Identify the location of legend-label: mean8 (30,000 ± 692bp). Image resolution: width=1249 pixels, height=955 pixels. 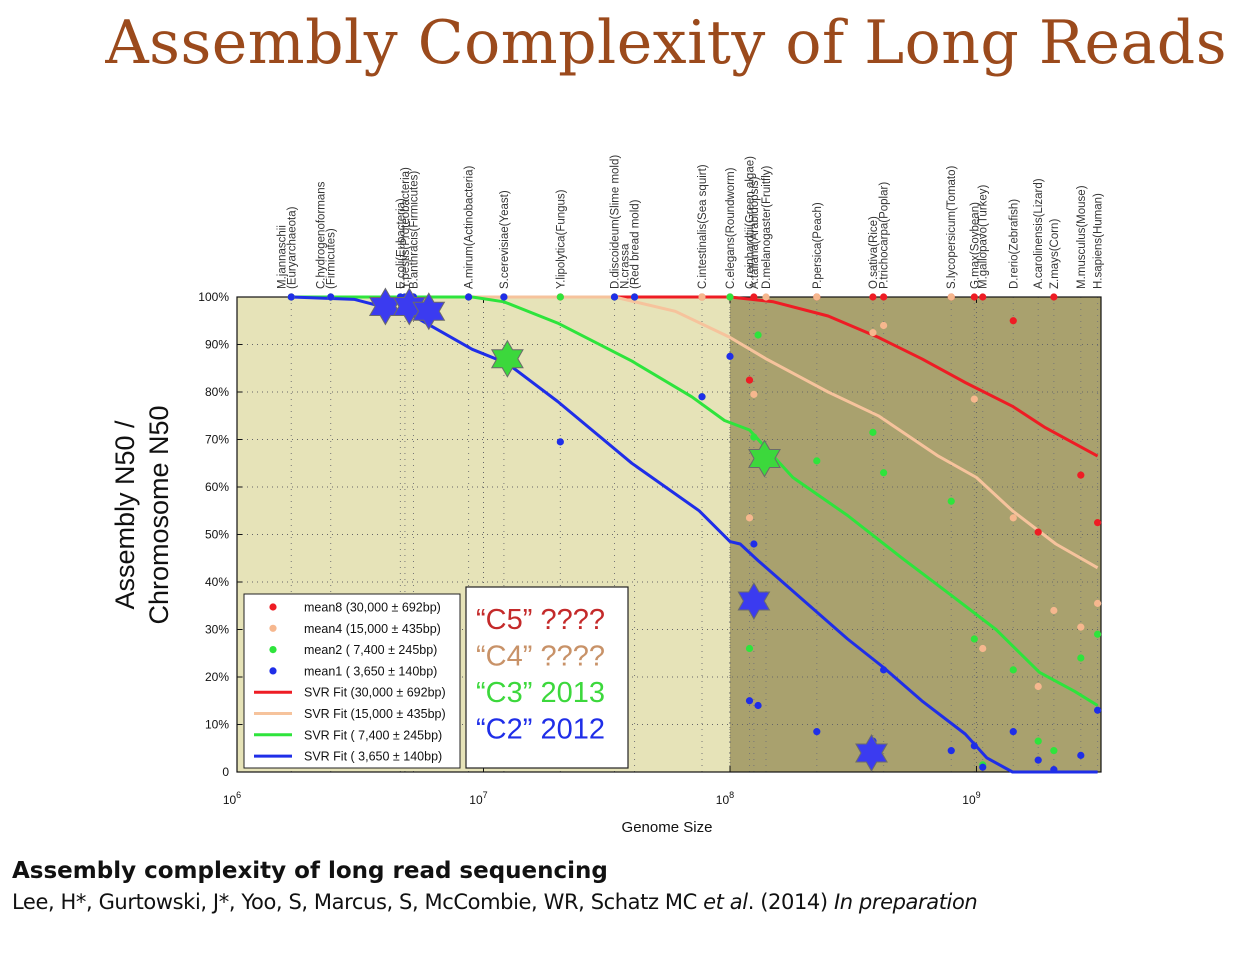
(372, 608).